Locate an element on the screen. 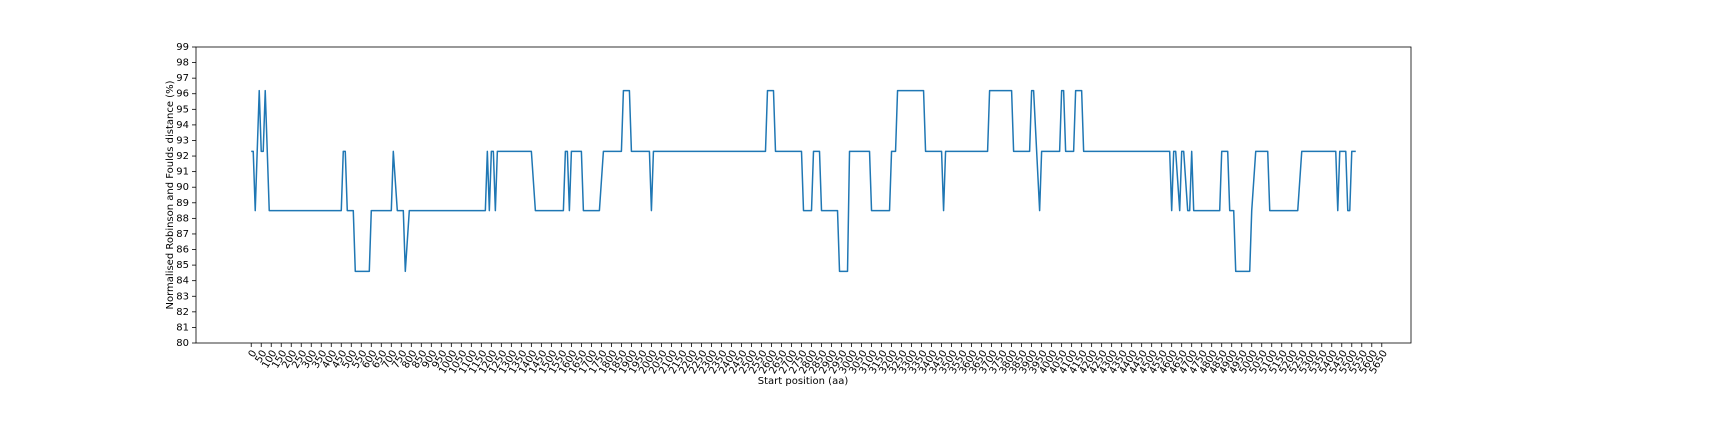 Image resolution: width=1728 pixels, height=432 pixels. y-tick-label: 81 is located at coordinates (182, 327).